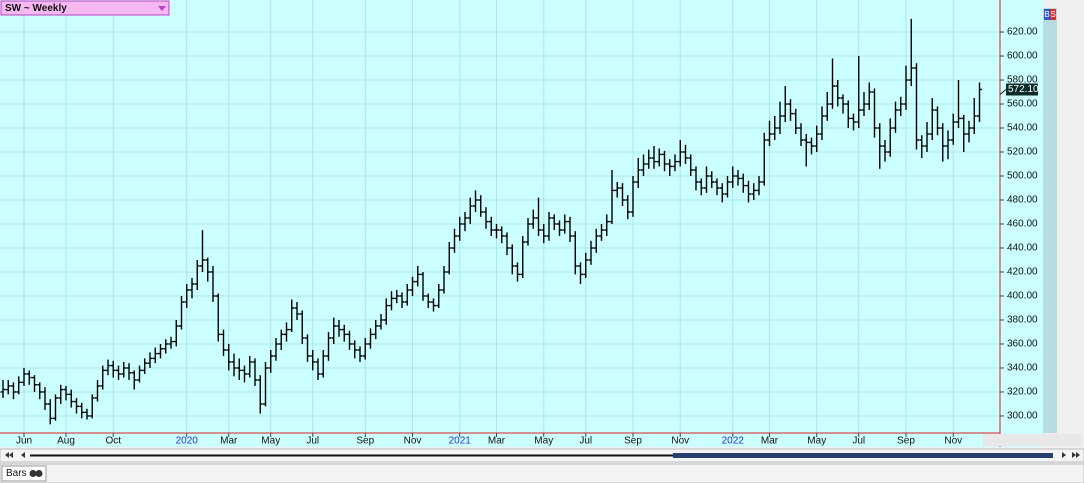 The image size is (1084, 483). Describe the element at coordinates (66, 441) in the screenshot. I see `x-tick-label: Aug` at that location.